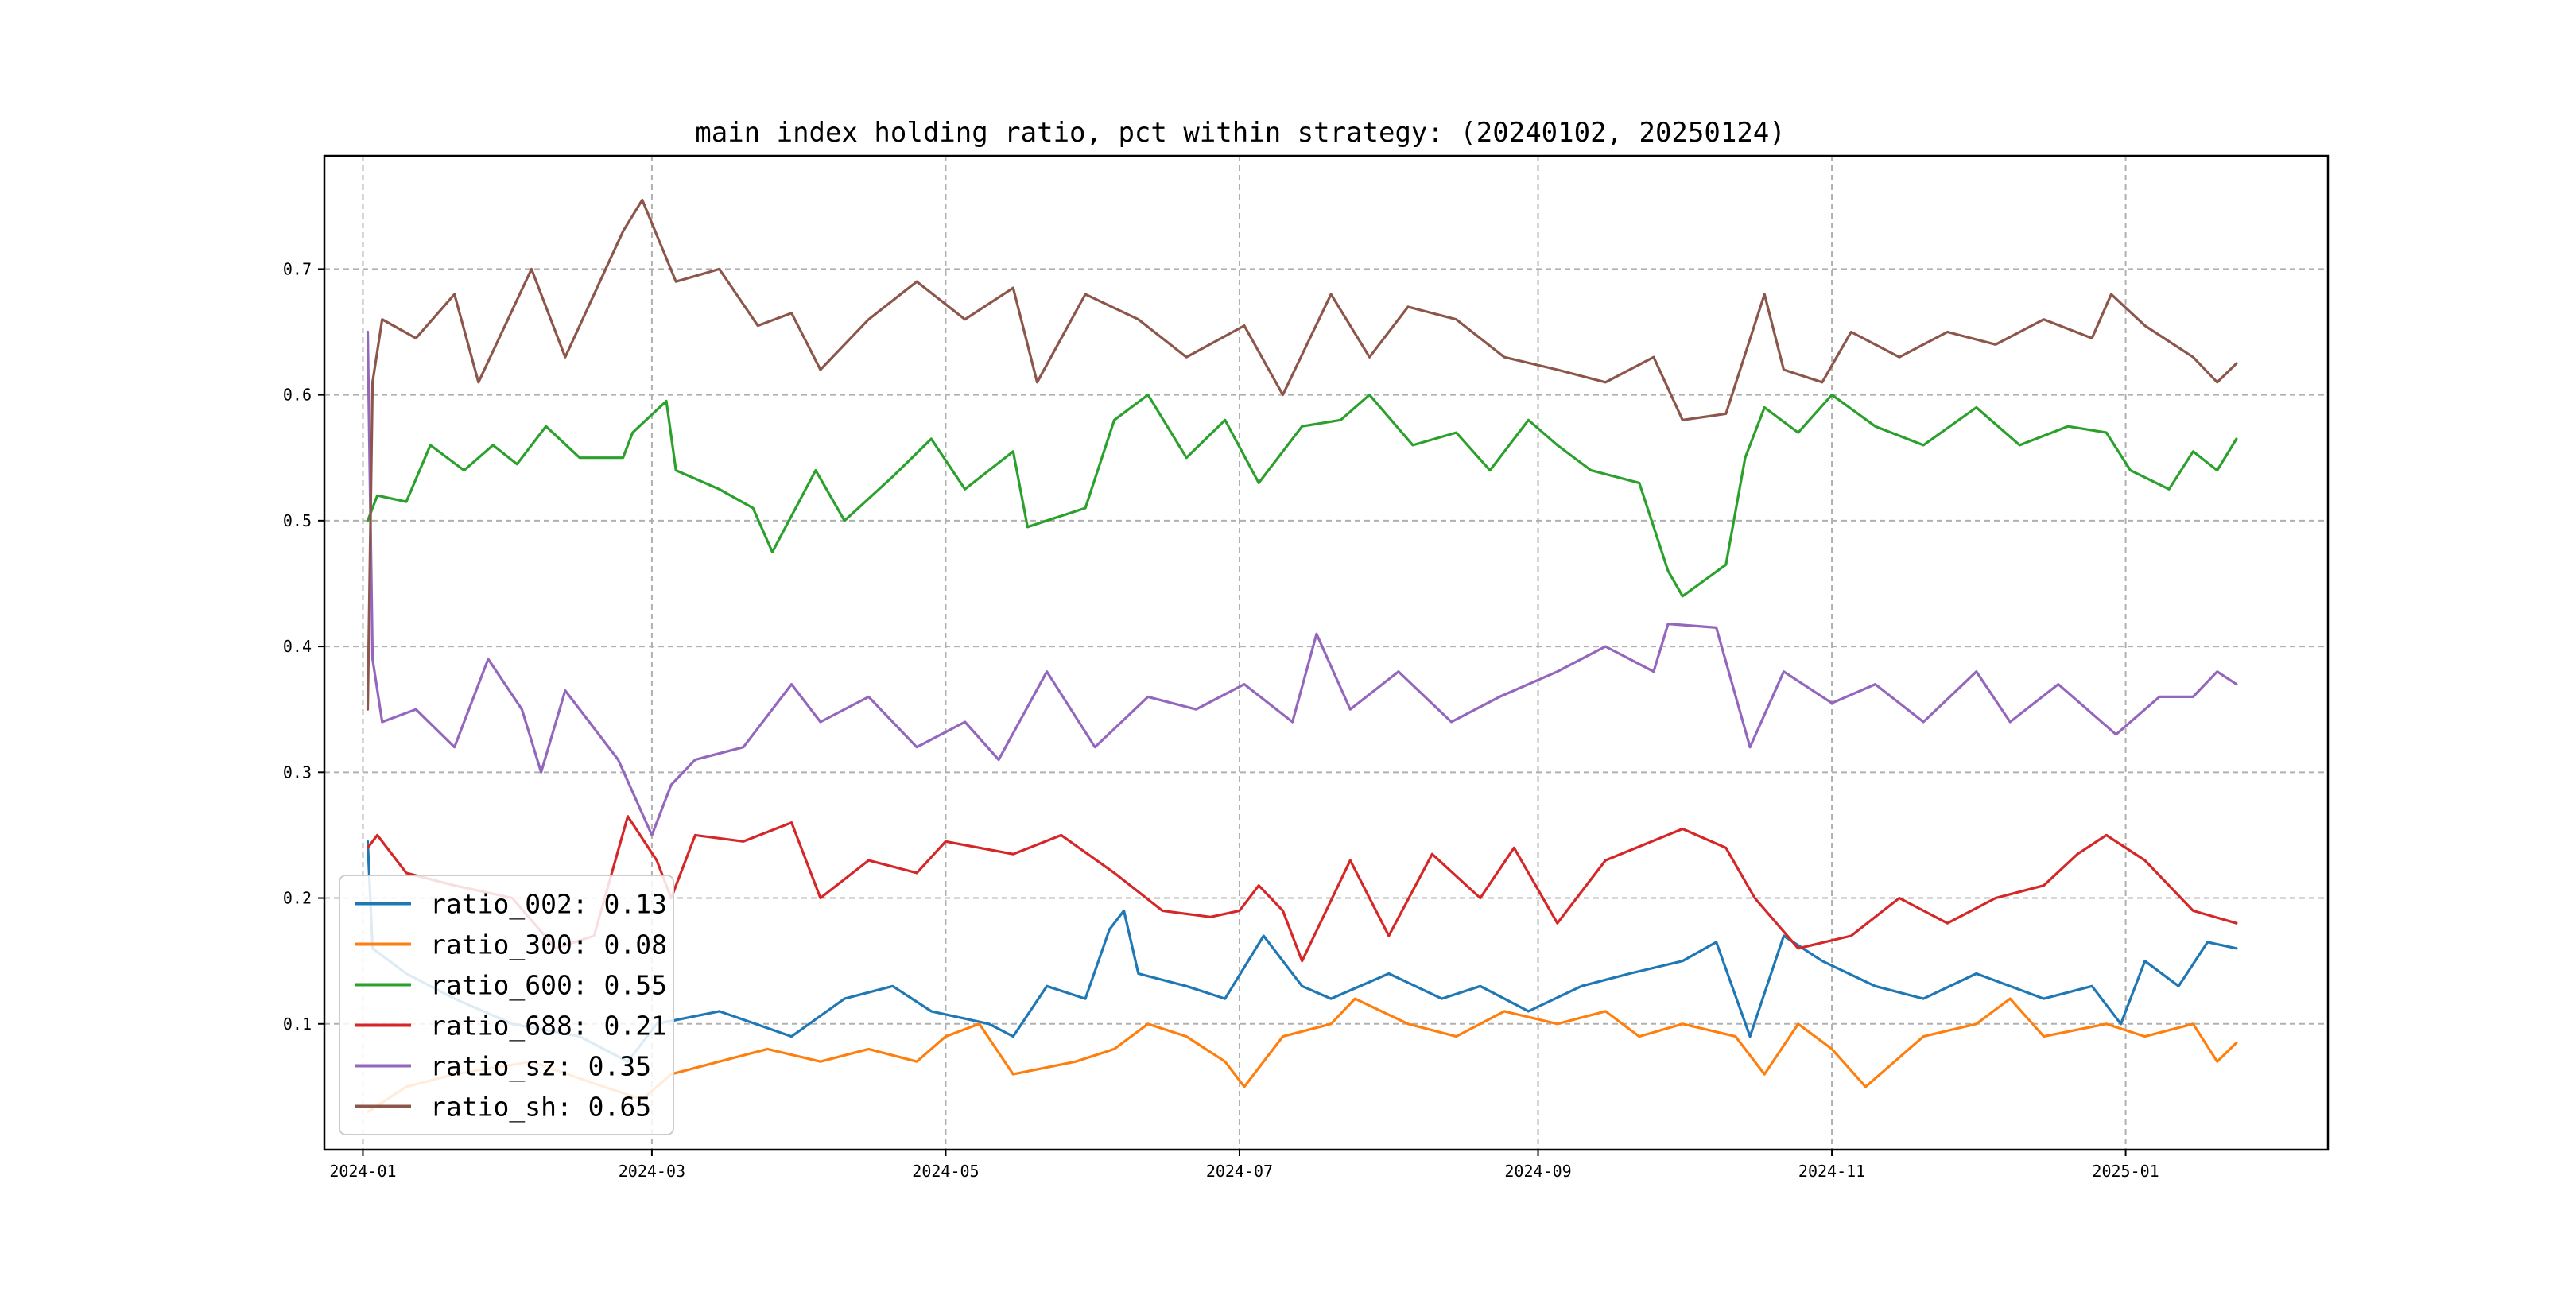  What do you see at coordinates (541, 1108) in the screenshot?
I see `legend-label-ratio_sh: ratio_sh: 0.65` at bounding box center [541, 1108].